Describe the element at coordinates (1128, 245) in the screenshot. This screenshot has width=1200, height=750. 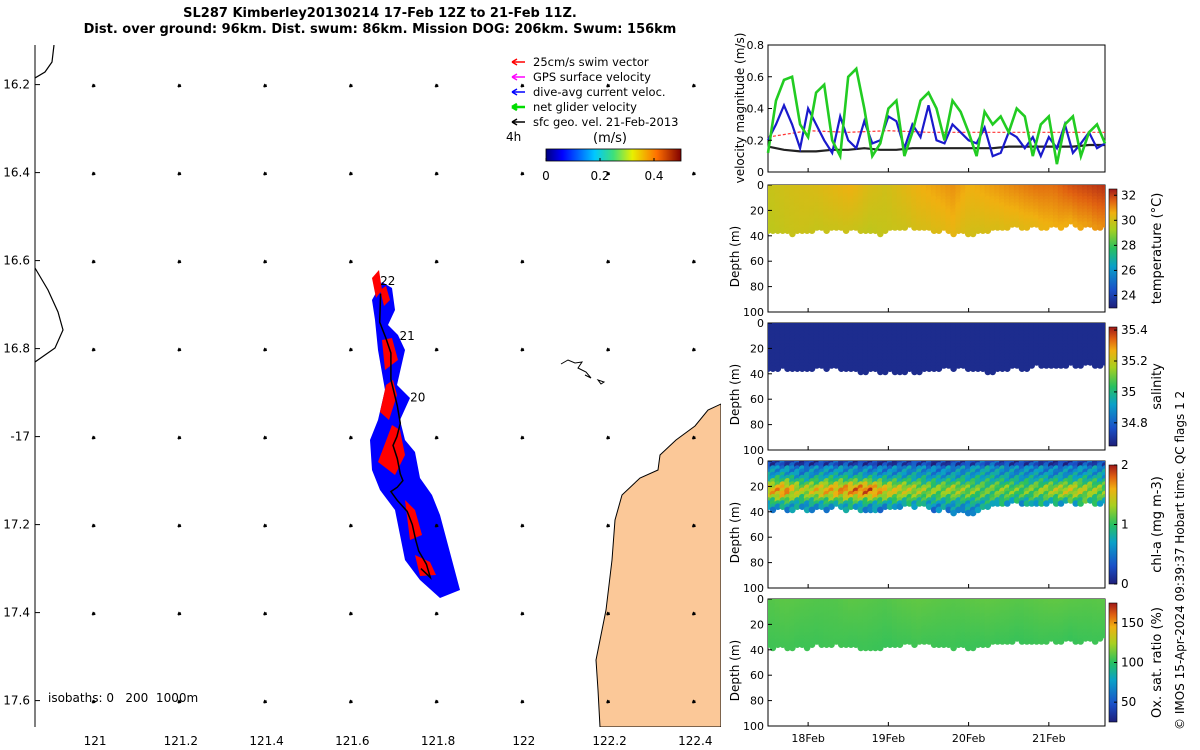
I see `colorbar-tick-label: 28` at that location.